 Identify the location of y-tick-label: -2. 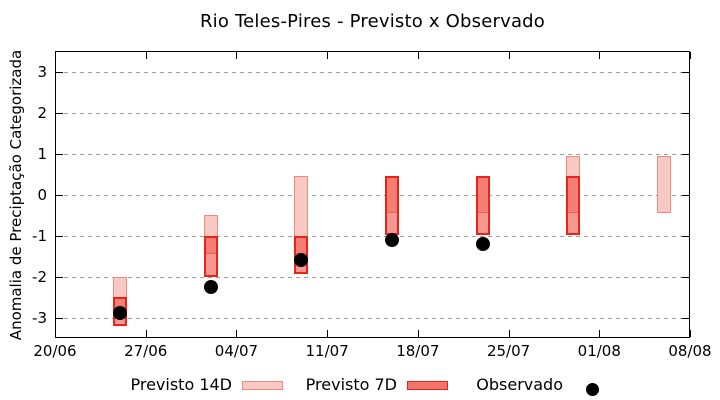
(39, 276).